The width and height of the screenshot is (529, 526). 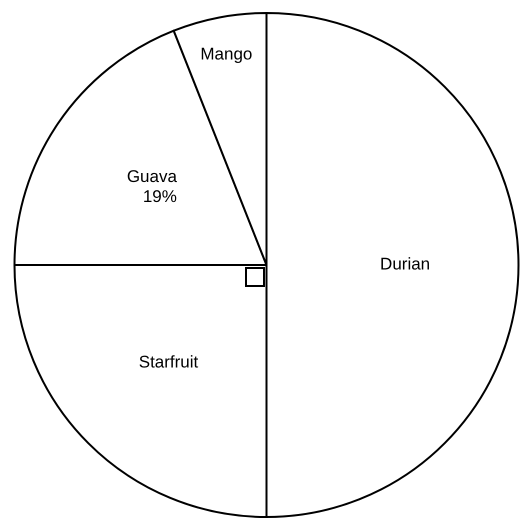 I want to click on data-label: 19%, so click(x=159, y=196).